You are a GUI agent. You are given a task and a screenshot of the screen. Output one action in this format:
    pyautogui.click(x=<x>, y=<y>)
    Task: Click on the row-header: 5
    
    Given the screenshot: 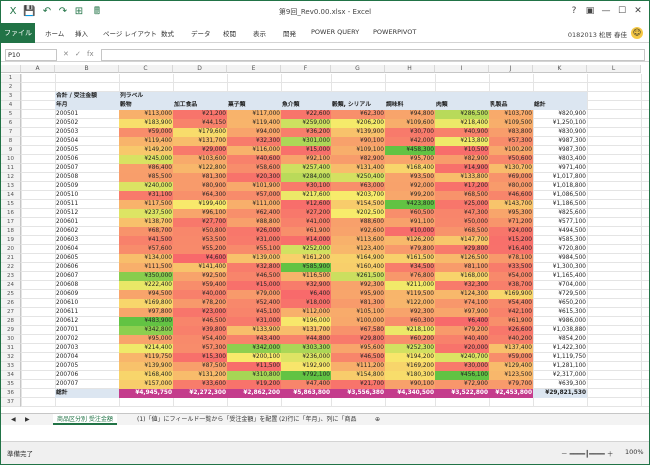 What is the action you would take?
    pyautogui.click(x=11, y=114)
    